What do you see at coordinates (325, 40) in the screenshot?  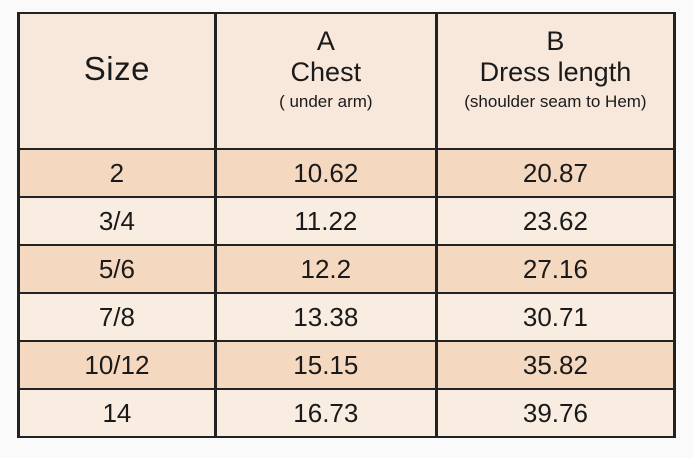 I see `chest-column-letter: A` at bounding box center [325, 40].